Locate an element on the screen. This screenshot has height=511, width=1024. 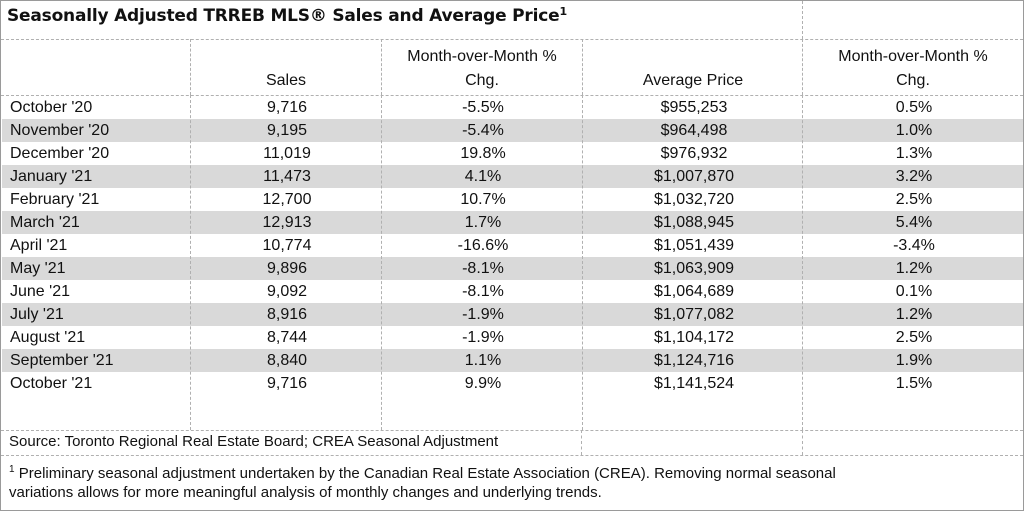
sales-change-cell: -5.4% is located at coordinates (483, 130).